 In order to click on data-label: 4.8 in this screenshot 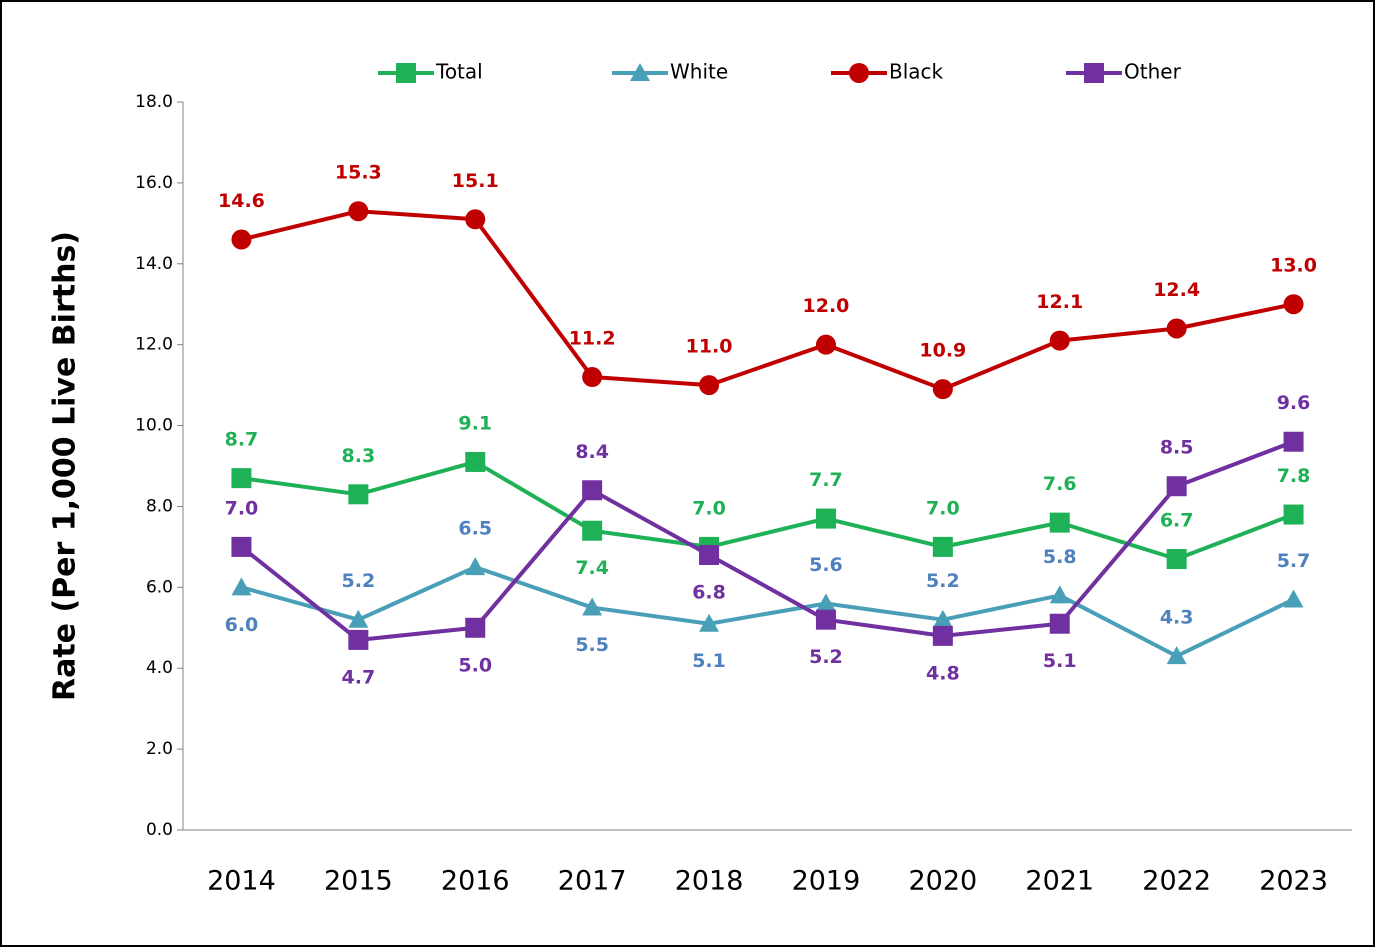, I will do `click(943, 673)`.